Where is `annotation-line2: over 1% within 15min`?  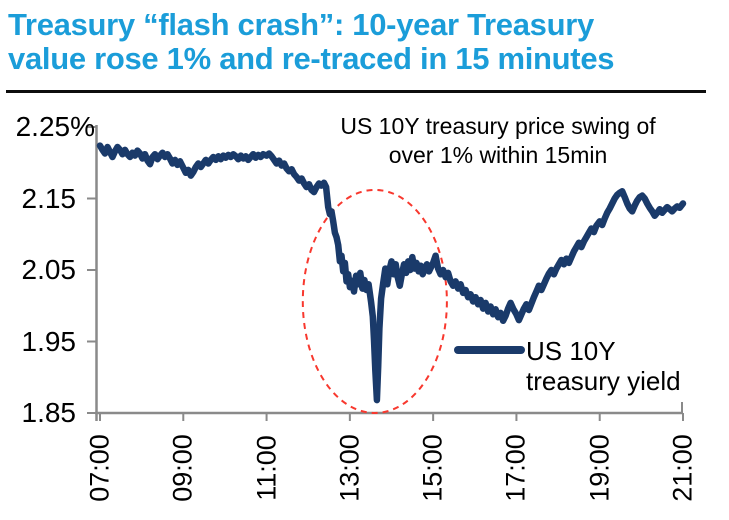
annotation-line2: over 1% within 15min is located at coordinates (498, 155).